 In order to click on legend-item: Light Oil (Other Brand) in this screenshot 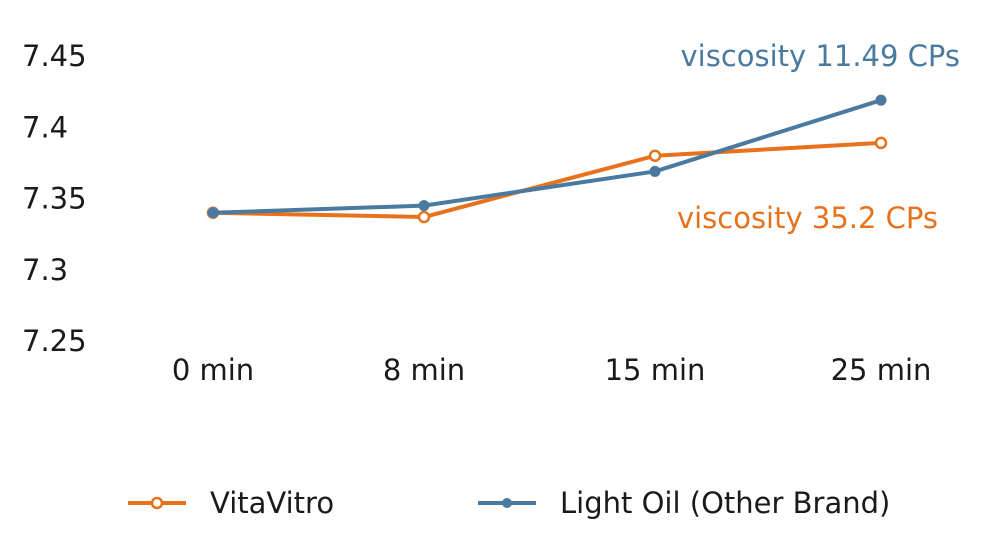, I will do `click(684, 503)`.